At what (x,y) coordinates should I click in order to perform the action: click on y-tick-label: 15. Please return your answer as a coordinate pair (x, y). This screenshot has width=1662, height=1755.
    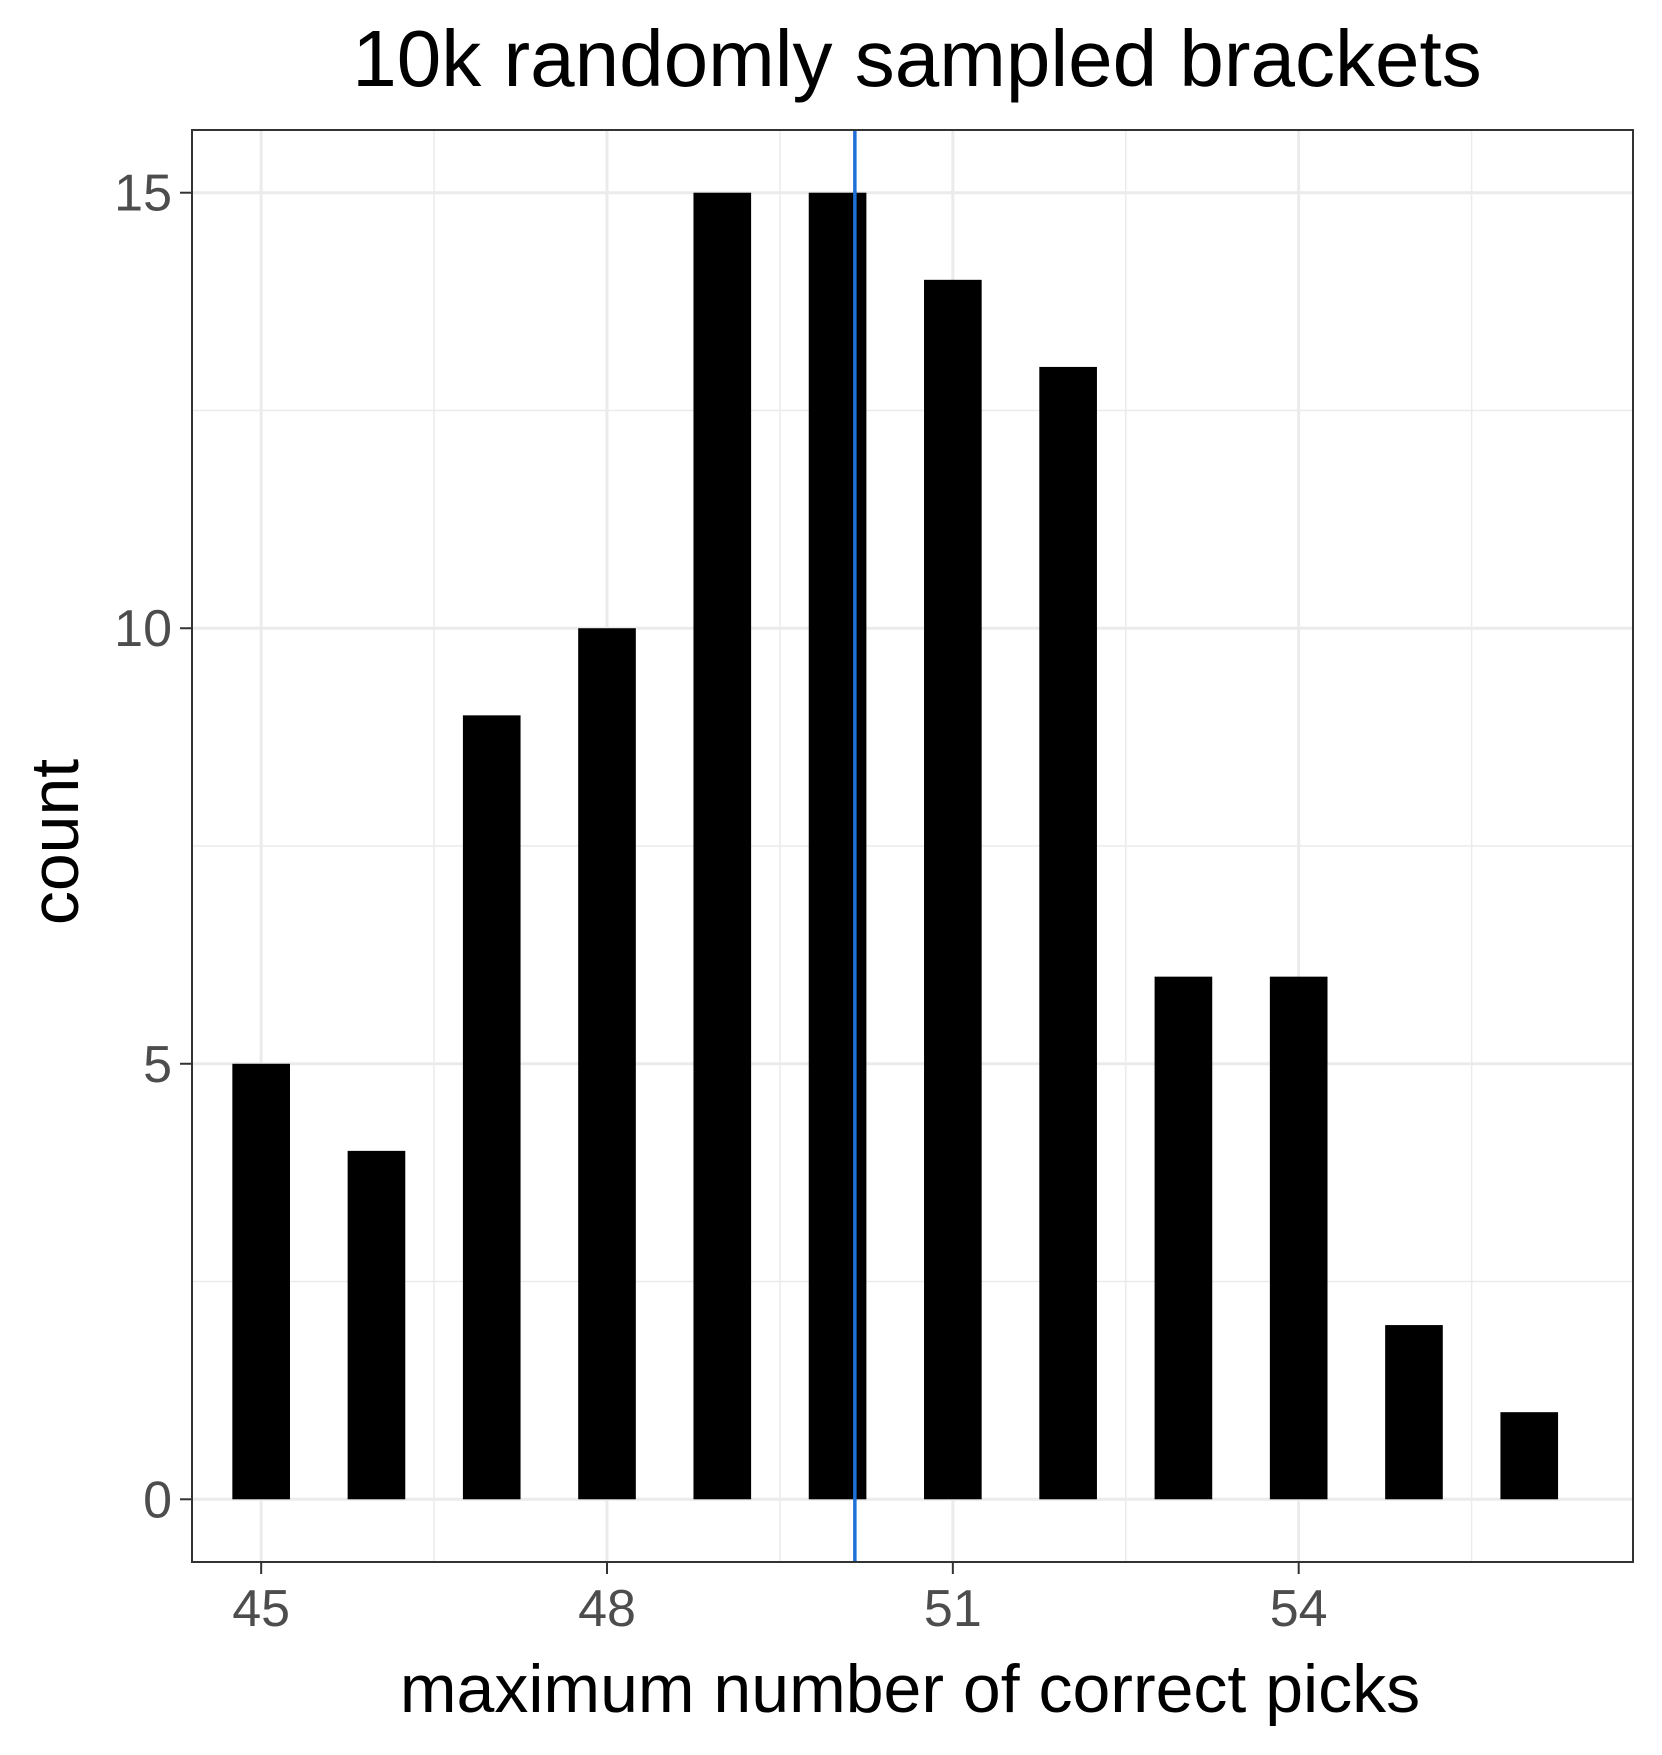
    Looking at the image, I should click on (143, 194).